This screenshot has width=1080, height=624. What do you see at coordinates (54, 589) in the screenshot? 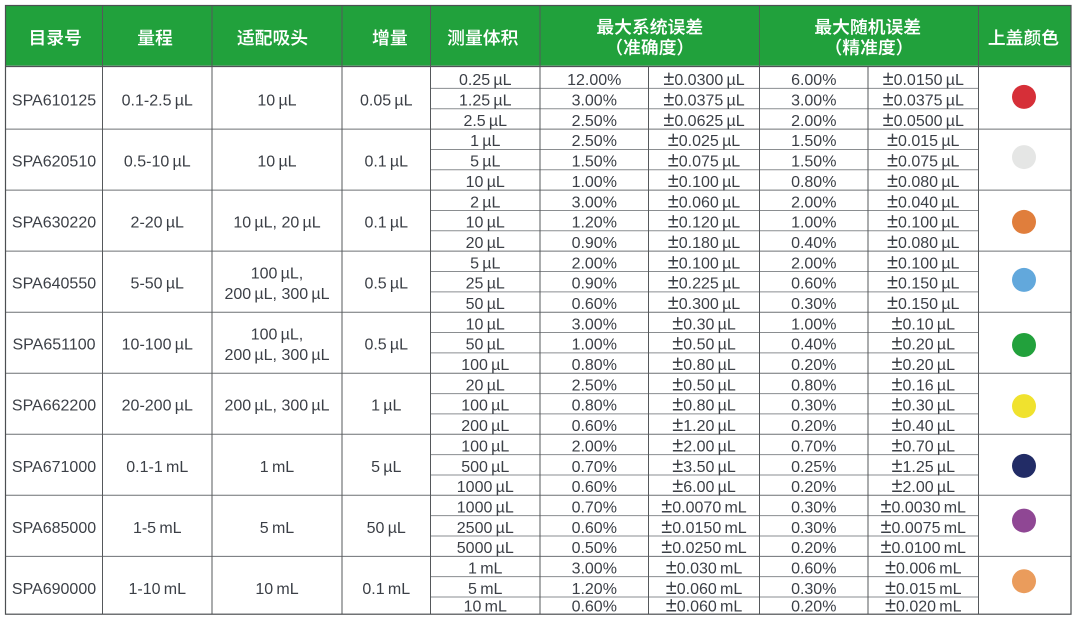
I see `svg-text: SPA690000` at bounding box center [54, 589].